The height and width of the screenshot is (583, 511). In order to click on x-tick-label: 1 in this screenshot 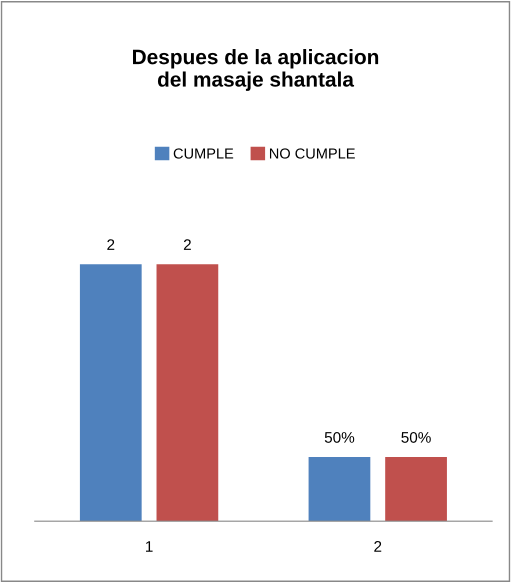, I will do `click(149, 546)`.